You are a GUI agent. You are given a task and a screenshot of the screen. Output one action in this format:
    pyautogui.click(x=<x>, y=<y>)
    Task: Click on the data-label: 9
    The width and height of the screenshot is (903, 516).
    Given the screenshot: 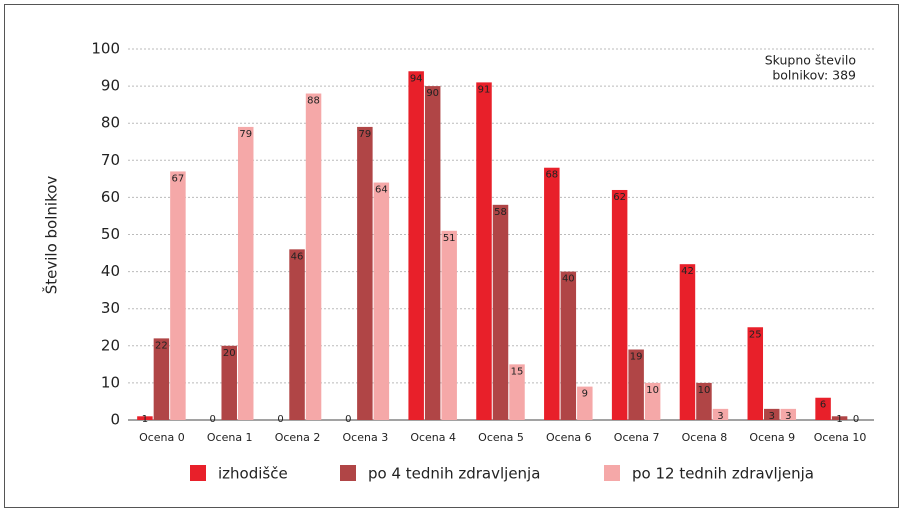 What is the action you would take?
    pyautogui.click(x=585, y=394)
    